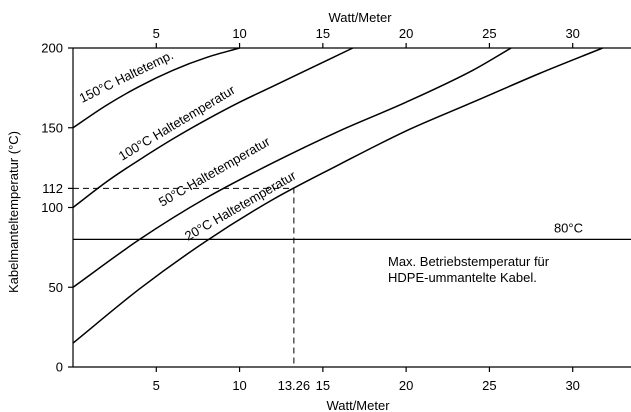  I want to click on y-tick-label: 112, so click(52, 188).